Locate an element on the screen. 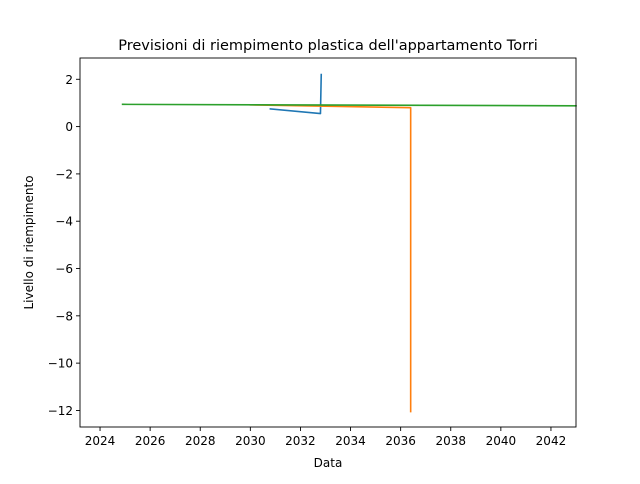 This screenshot has height=484, width=640. x-tick-label: 2024 is located at coordinates (100, 441).